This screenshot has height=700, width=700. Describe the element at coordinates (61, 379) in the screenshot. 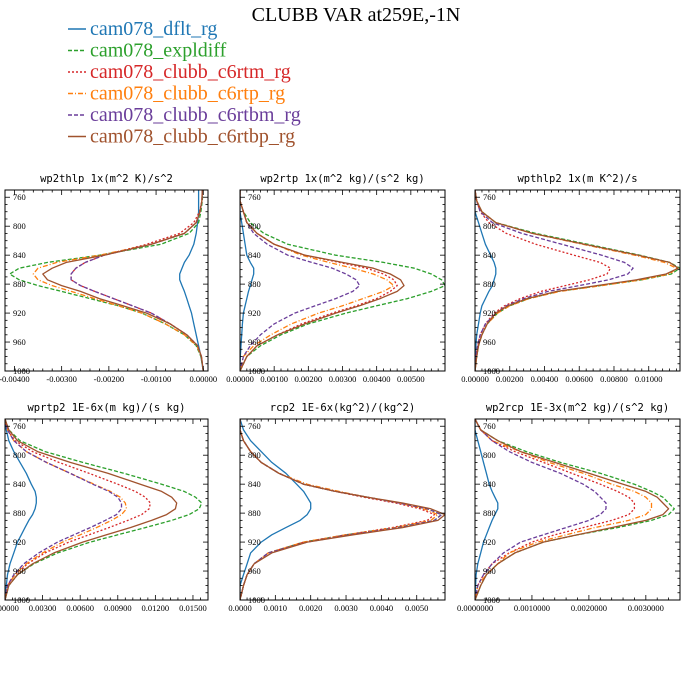

I see `x-tick-label: -0.00300` at that location.